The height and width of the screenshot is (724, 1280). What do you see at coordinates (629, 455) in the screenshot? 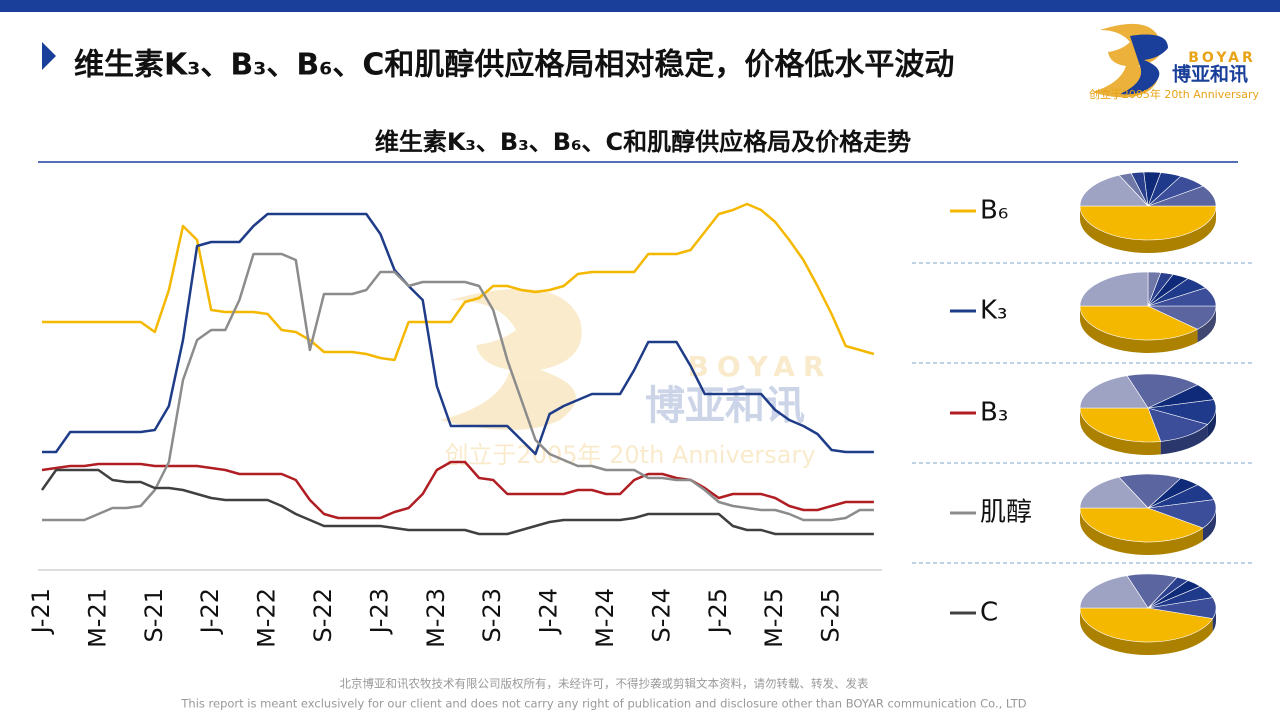
I see `watermark-tagline: 创立于2005年 20th Anniversary` at bounding box center [629, 455].